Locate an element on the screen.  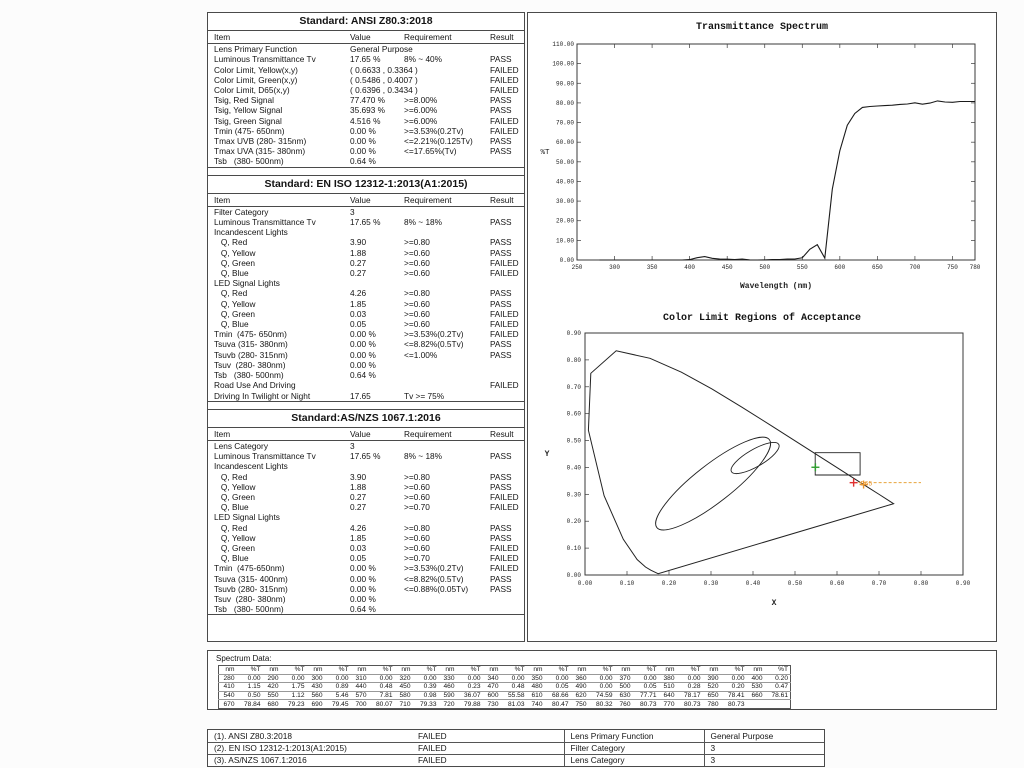
y-tick-label: 10.00 is located at coordinates (565, 240).